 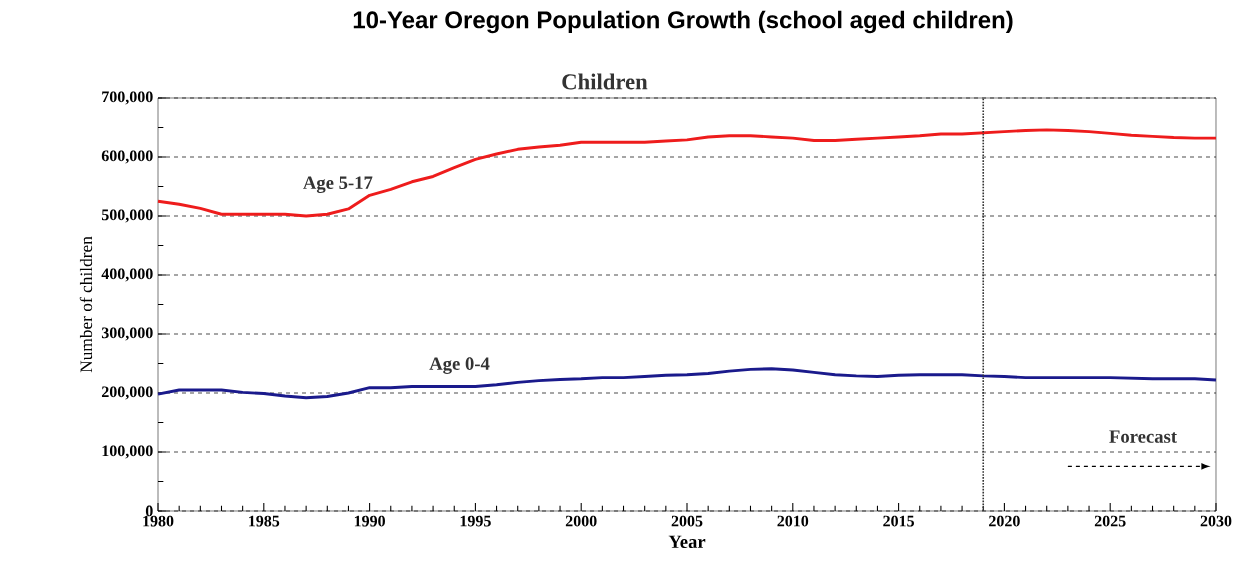 What do you see at coordinates (127, 157) in the screenshot?
I see `y-tick-label: 600,000` at bounding box center [127, 157].